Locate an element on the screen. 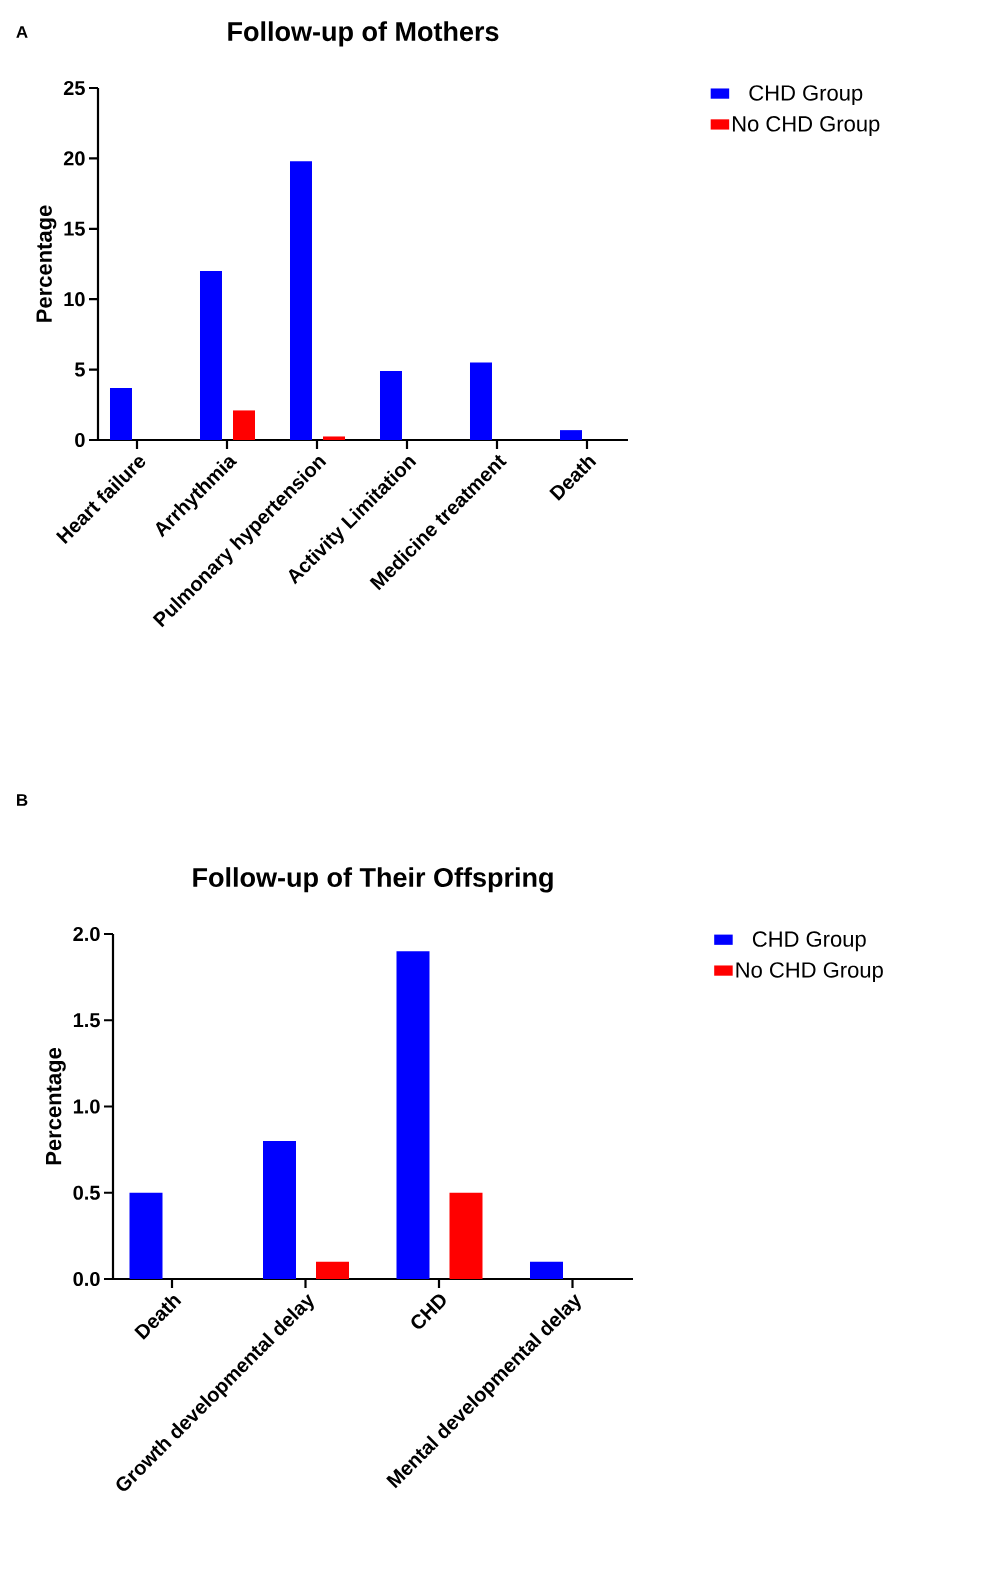 This screenshot has width=982, height=1593. y-tick-label: 25 is located at coordinates (74, 88).